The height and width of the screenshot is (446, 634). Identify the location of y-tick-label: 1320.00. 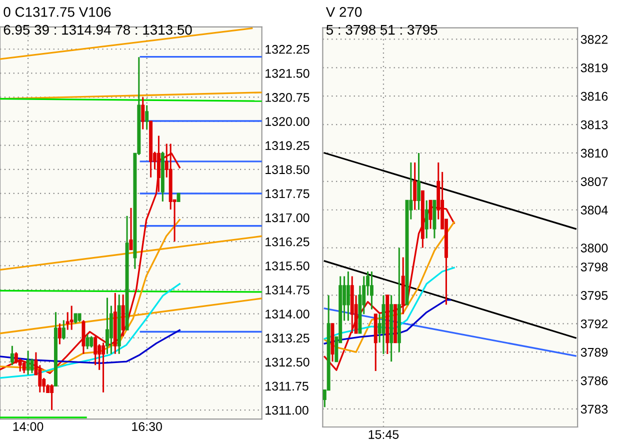
(288, 121).